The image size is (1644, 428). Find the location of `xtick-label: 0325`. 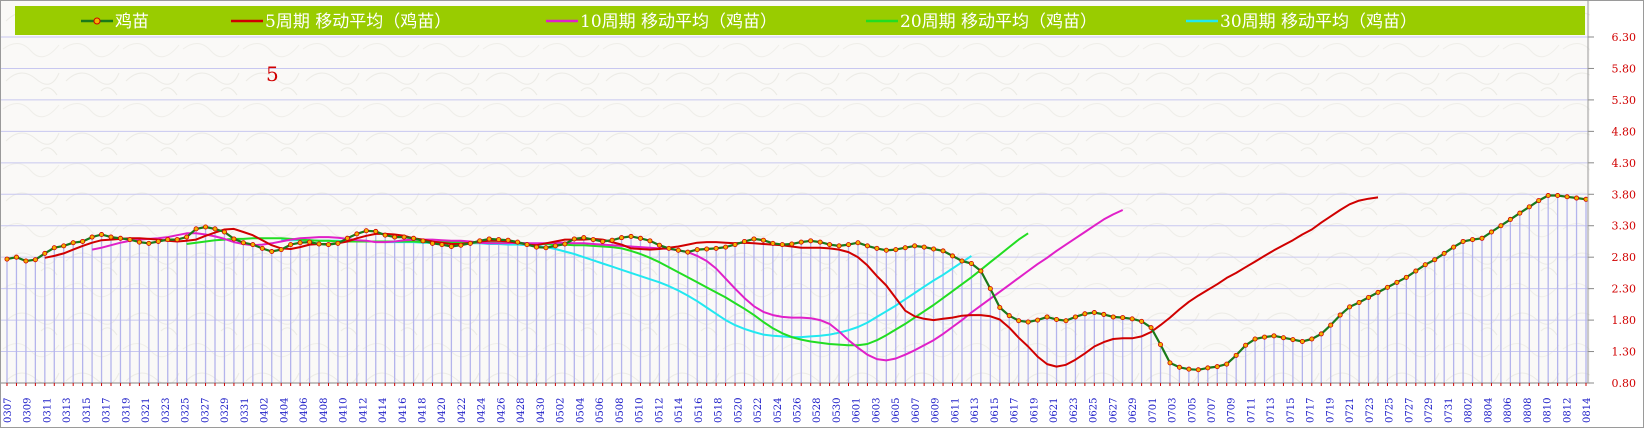

xtick-label: 0325 is located at coordinates (186, 410).